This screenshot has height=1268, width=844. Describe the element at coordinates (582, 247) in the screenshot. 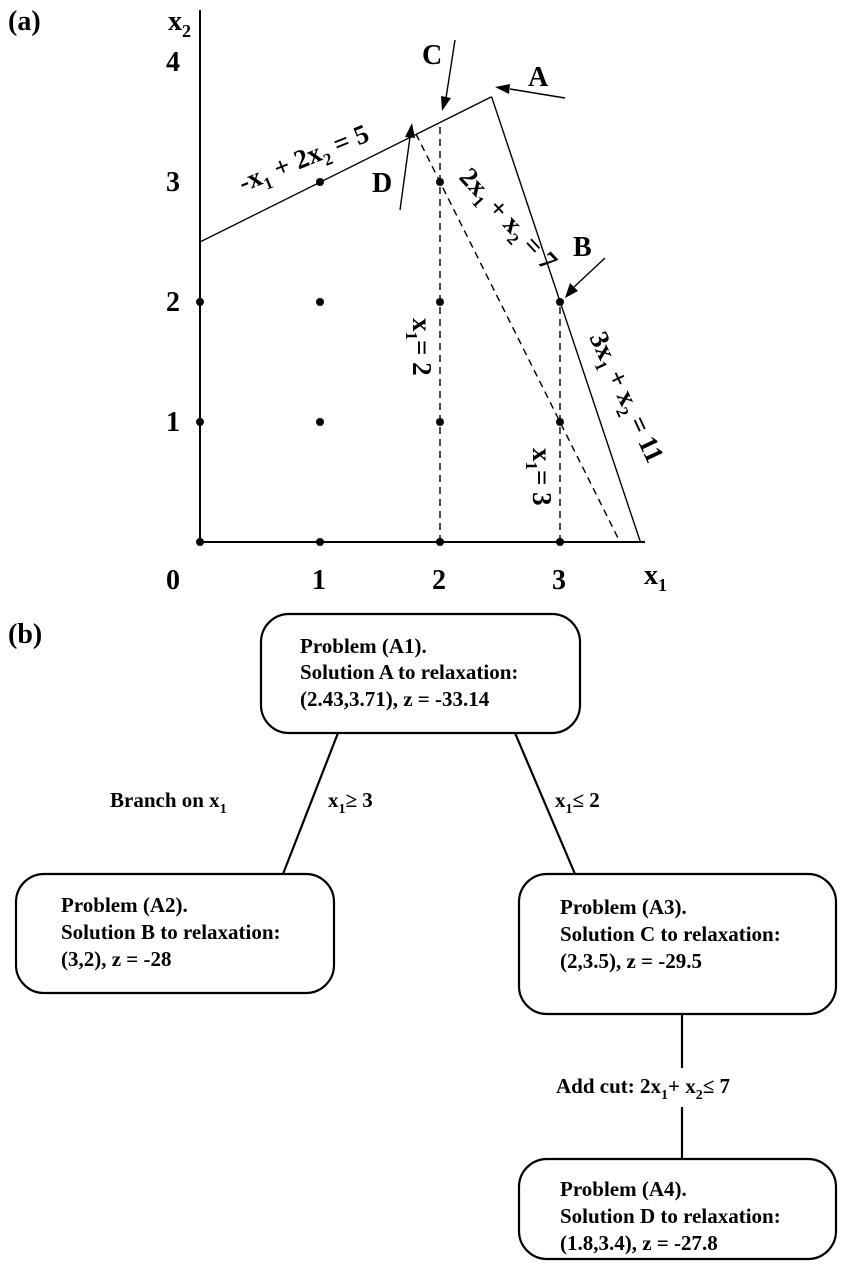

I see `point-b-label: B` at that location.